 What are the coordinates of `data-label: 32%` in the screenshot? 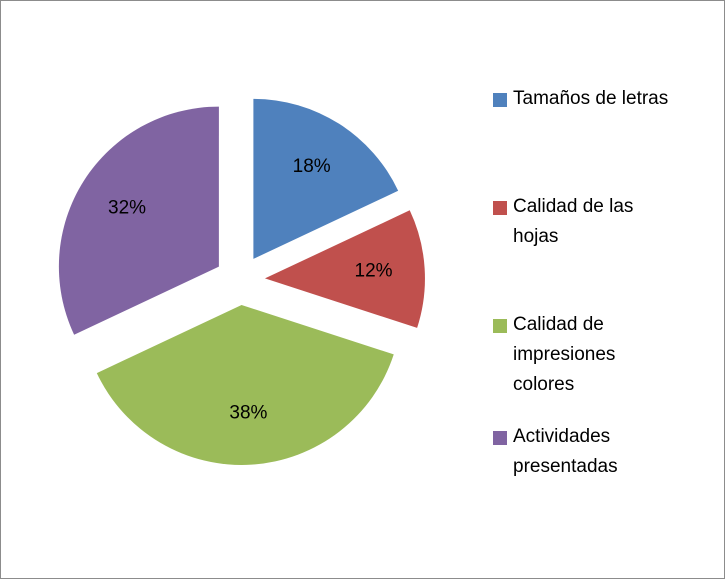 It's located at (127, 207).